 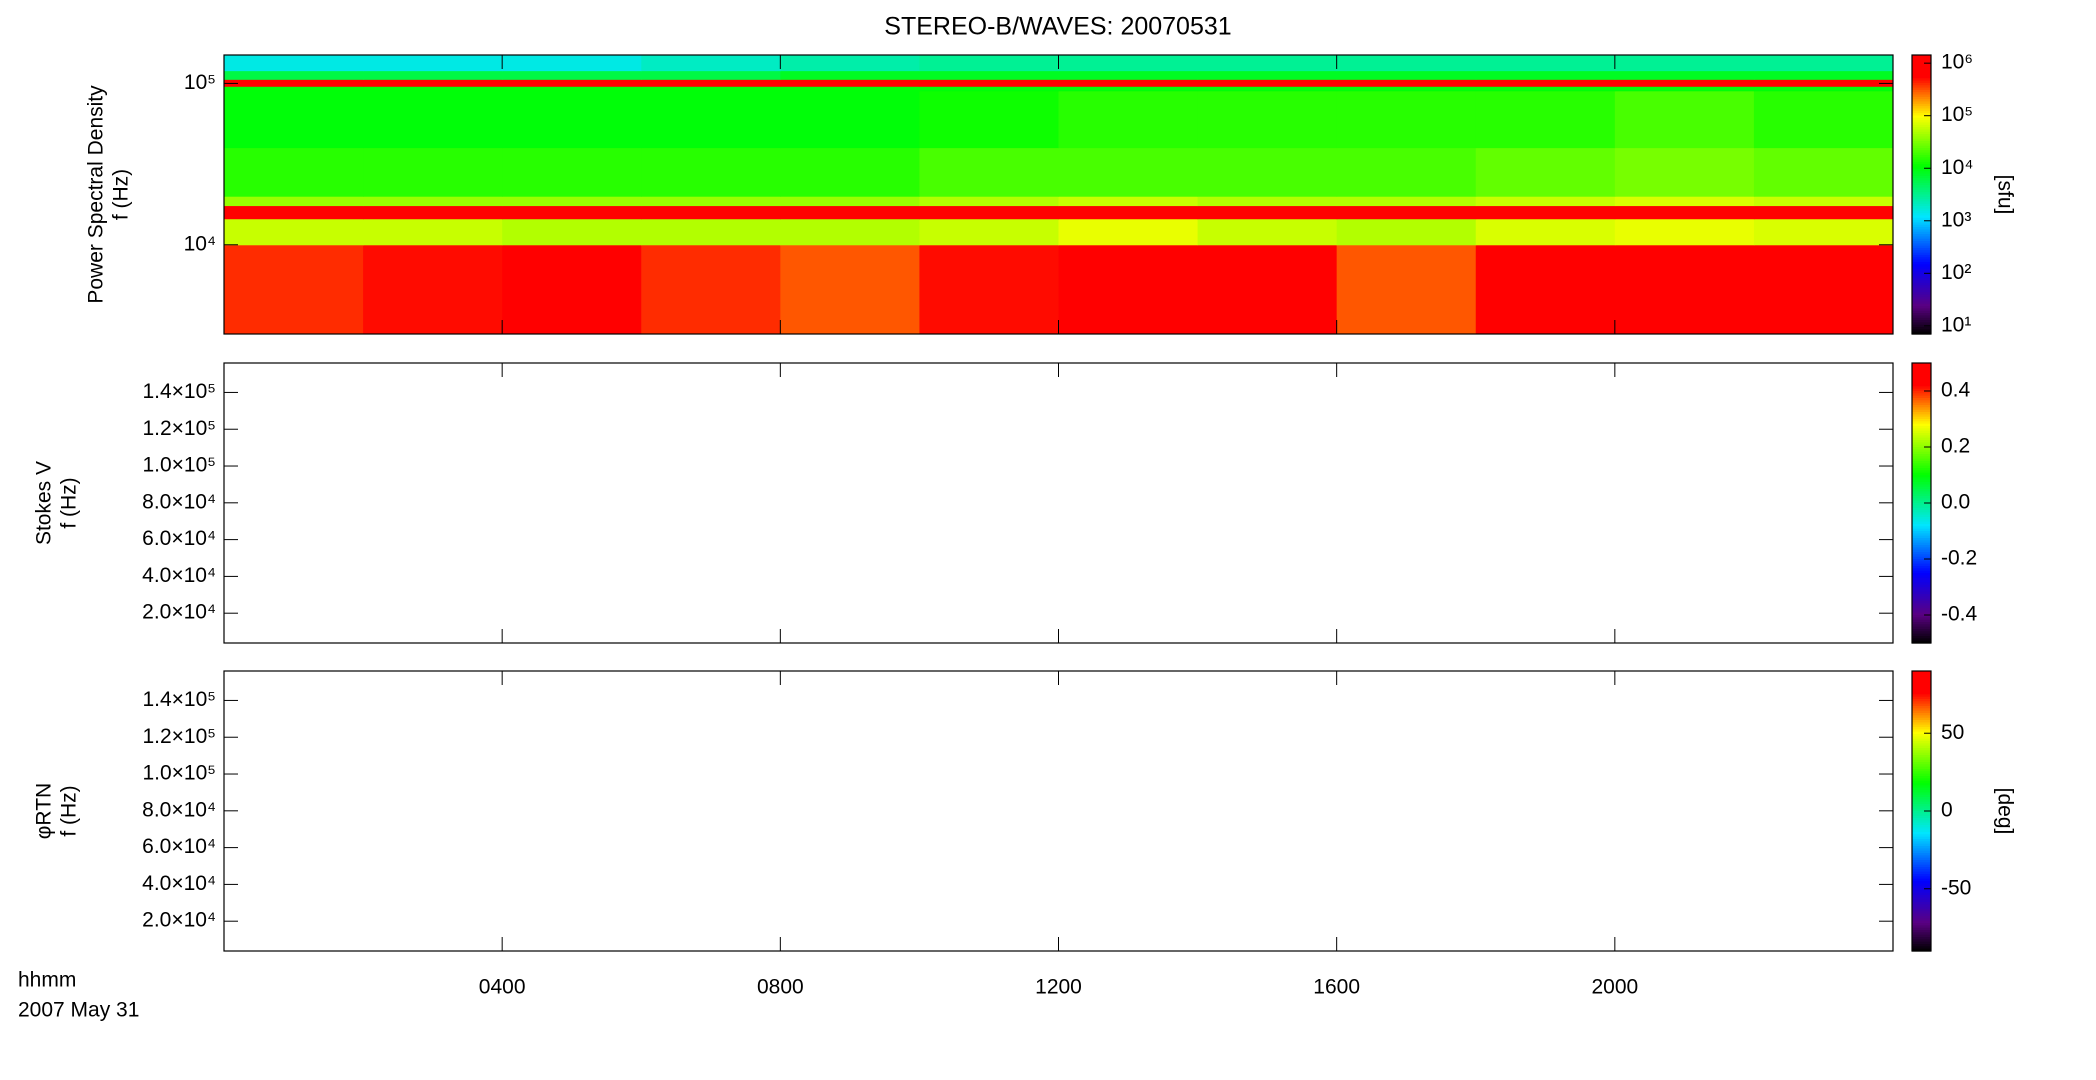 What do you see at coordinates (1957, 167) in the screenshot?
I see `colorbar-tick-label: 10⁴` at bounding box center [1957, 167].